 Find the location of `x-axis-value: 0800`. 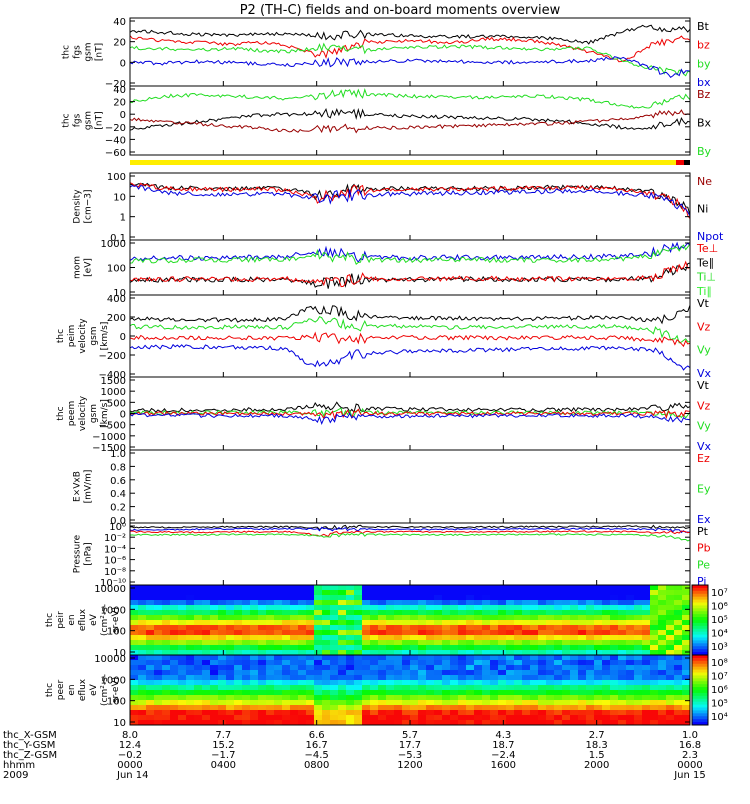

x-axis-value: 0800 is located at coordinates (316, 765).